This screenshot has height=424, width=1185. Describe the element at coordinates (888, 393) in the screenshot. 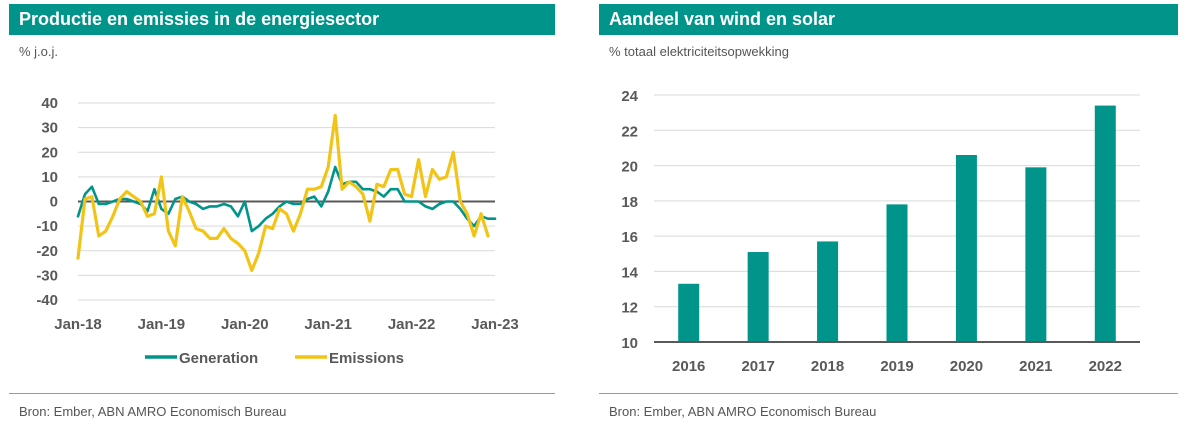

I see `right-source-divider` at that location.